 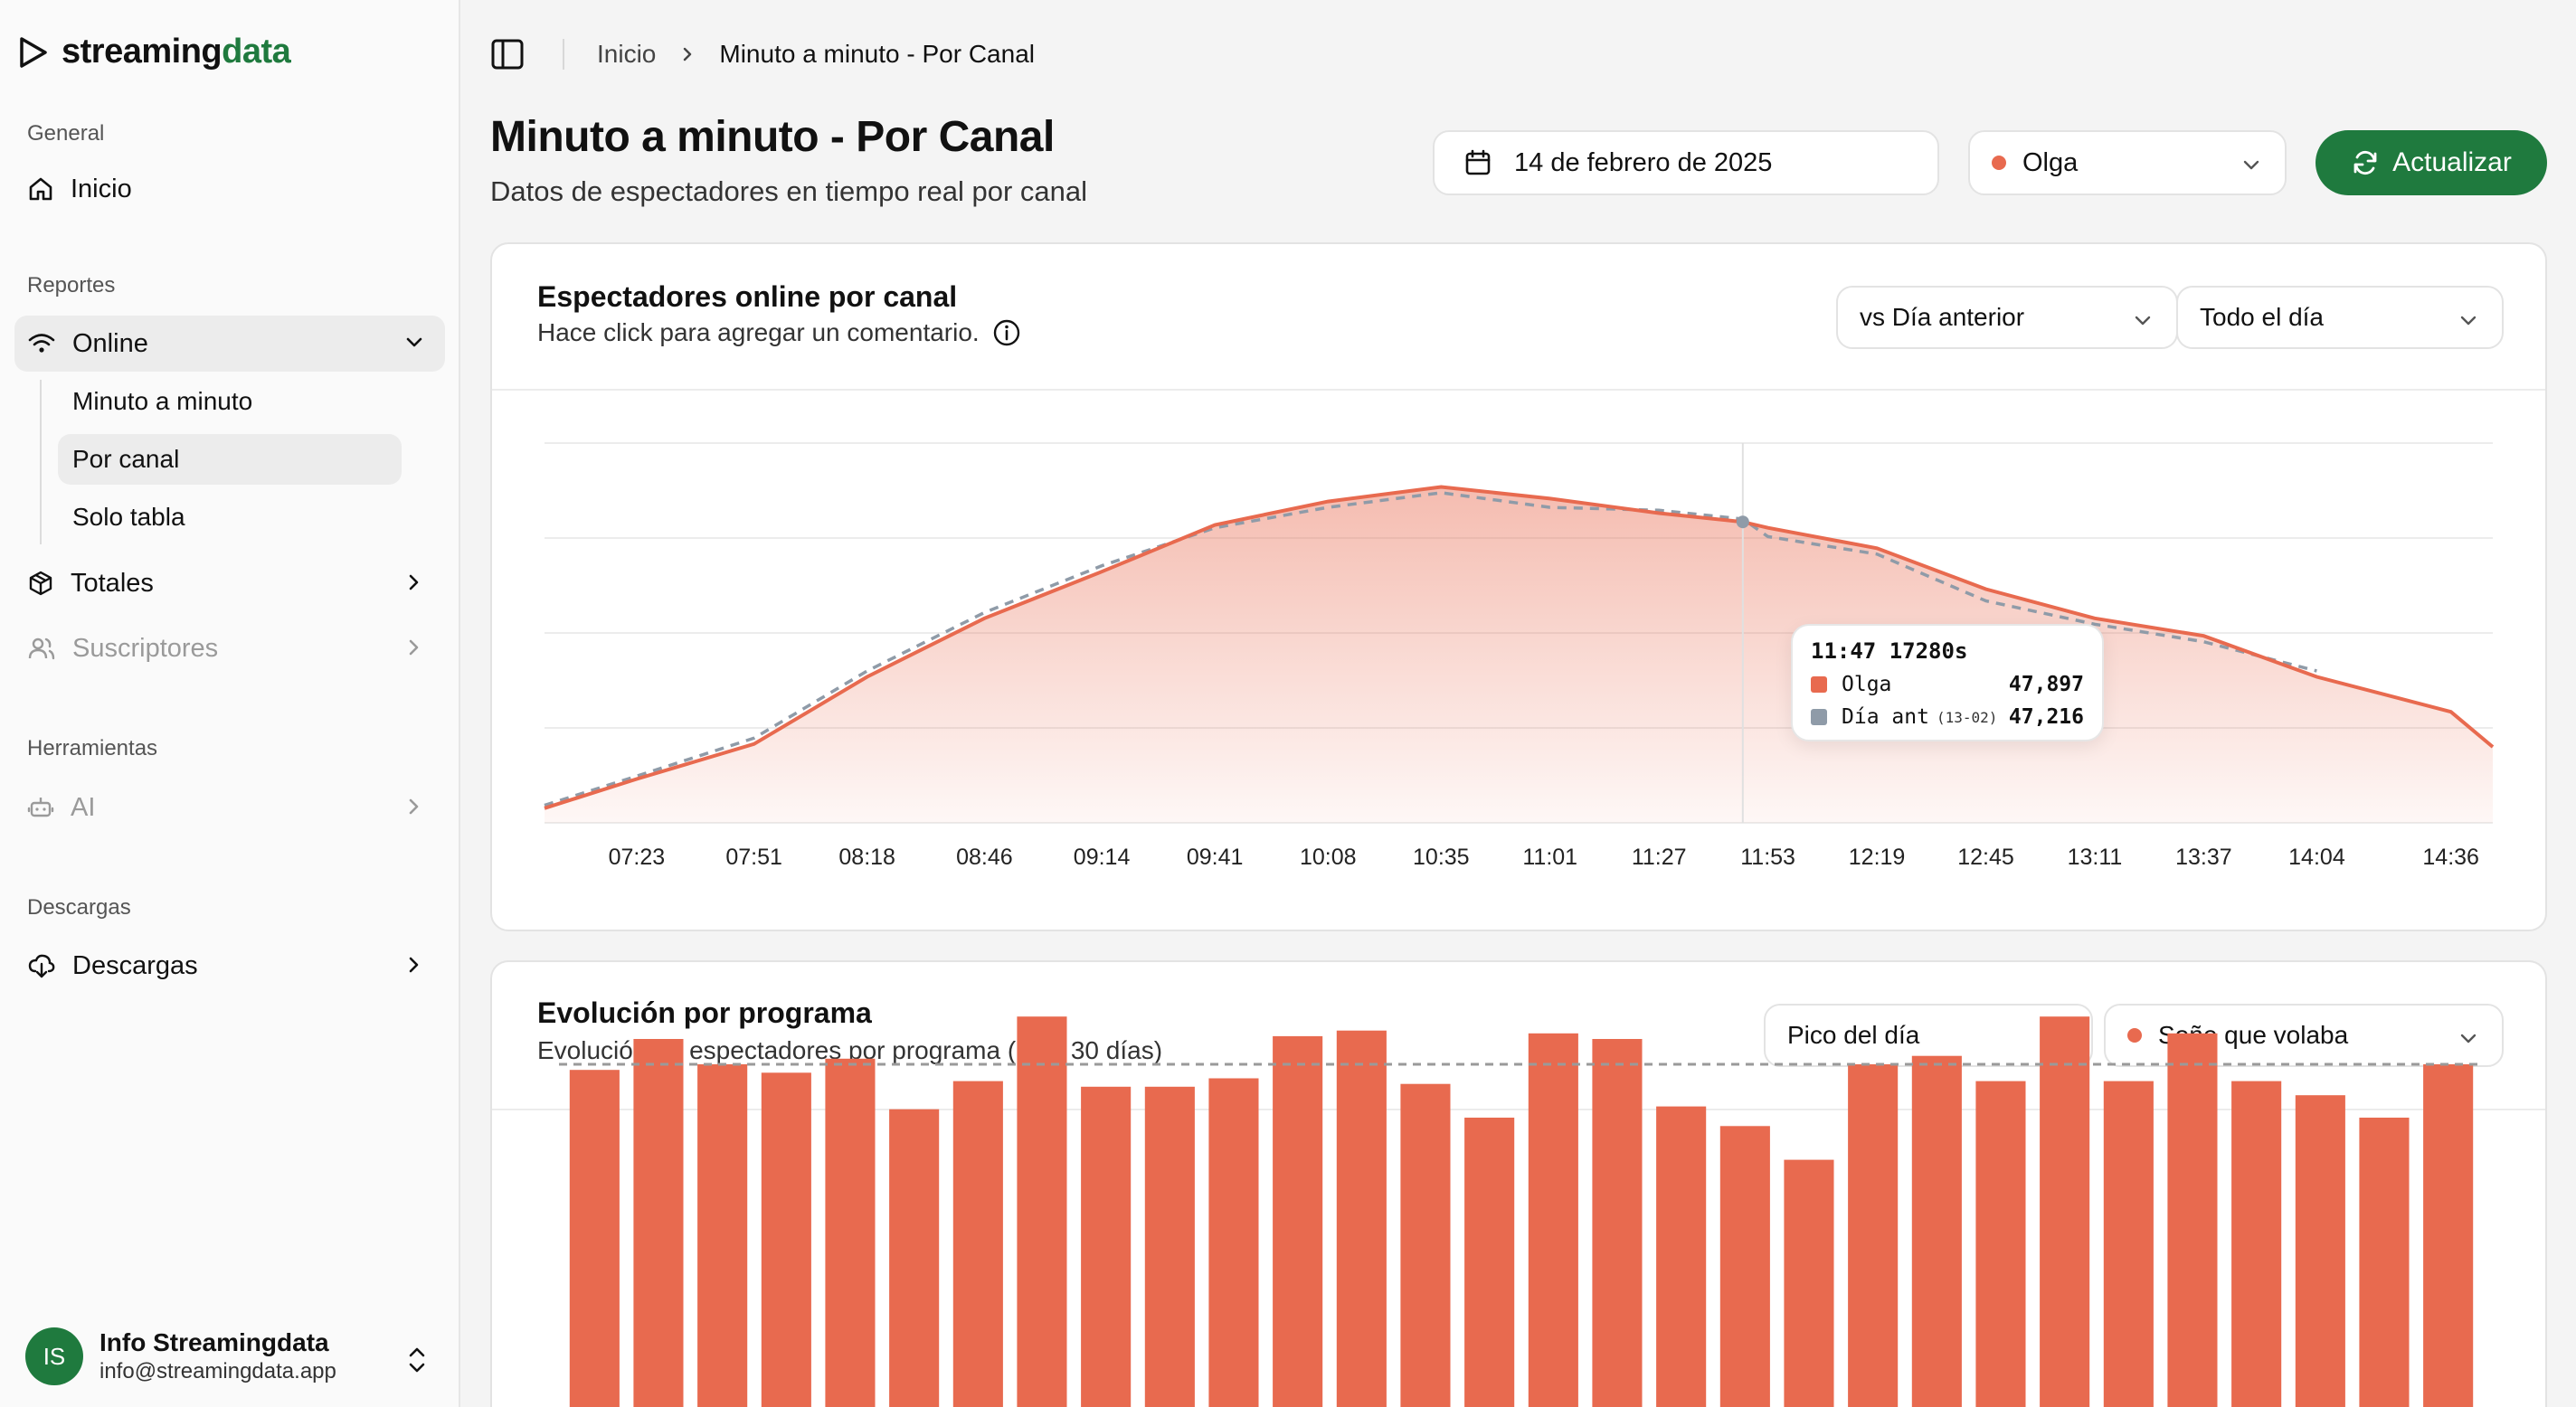 What do you see at coordinates (110, 343) in the screenshot?
I see `sidebar-item-label: Online` at bounding box center [110, 343].